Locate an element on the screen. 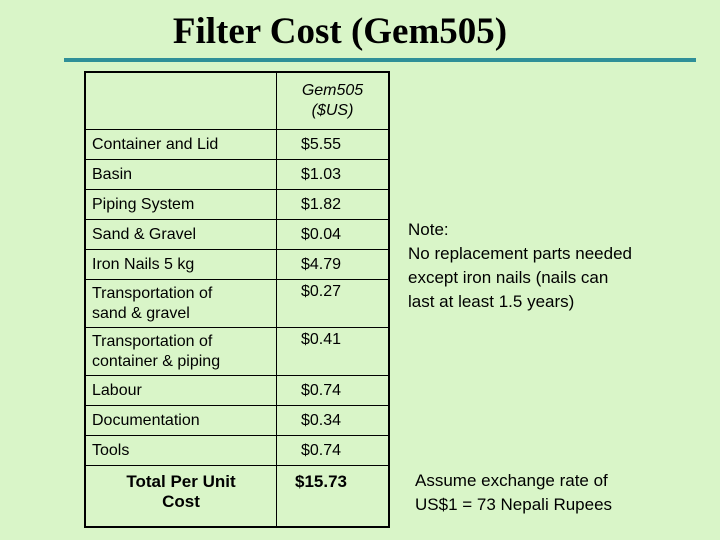  note-line: No replacement parts needed is located at coordinates (520, 253).